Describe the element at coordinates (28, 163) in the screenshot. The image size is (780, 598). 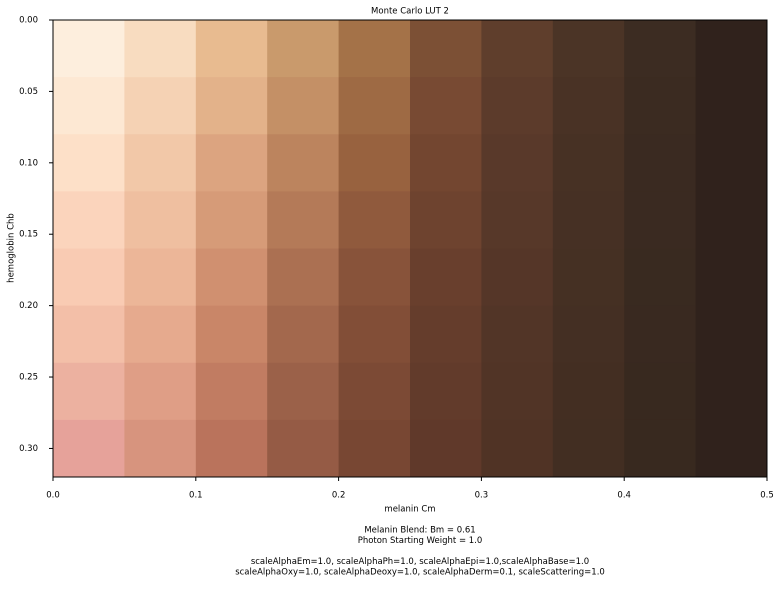
I see `y-tick-label: 0.10` at that location.